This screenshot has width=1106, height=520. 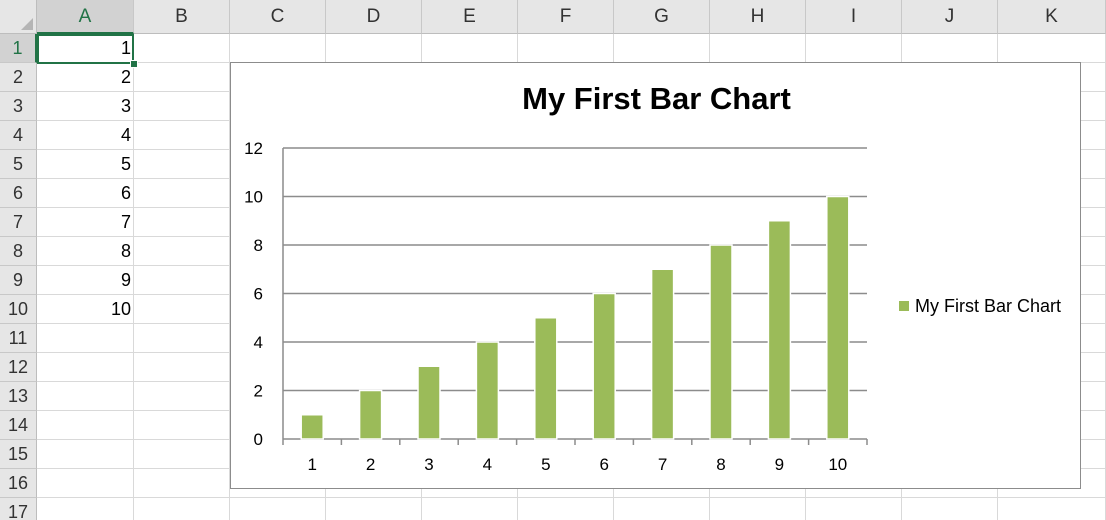 I want to click on column-header-e: E, so click(x=470, y=17).